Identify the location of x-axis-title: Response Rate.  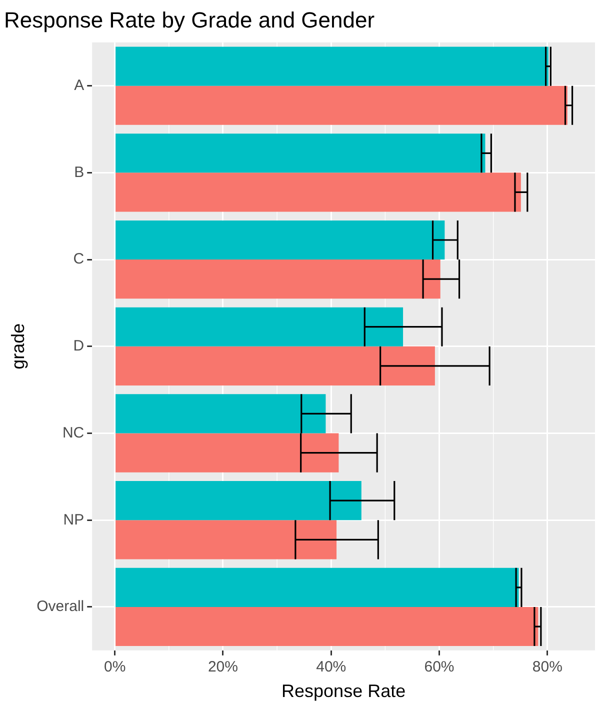
(344, 691).